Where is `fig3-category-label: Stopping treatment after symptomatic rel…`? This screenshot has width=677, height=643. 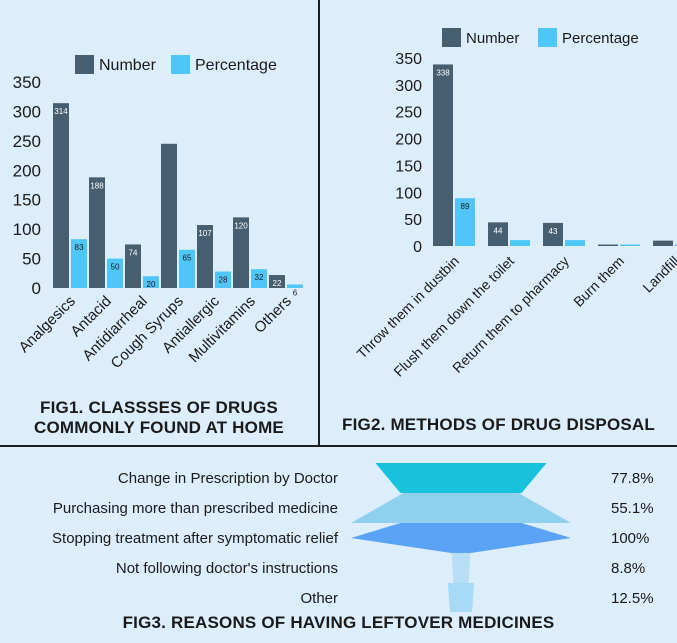
fig3-category-label: Stopping treatment after symptomatic rel… is located at coordinates (195, 538).